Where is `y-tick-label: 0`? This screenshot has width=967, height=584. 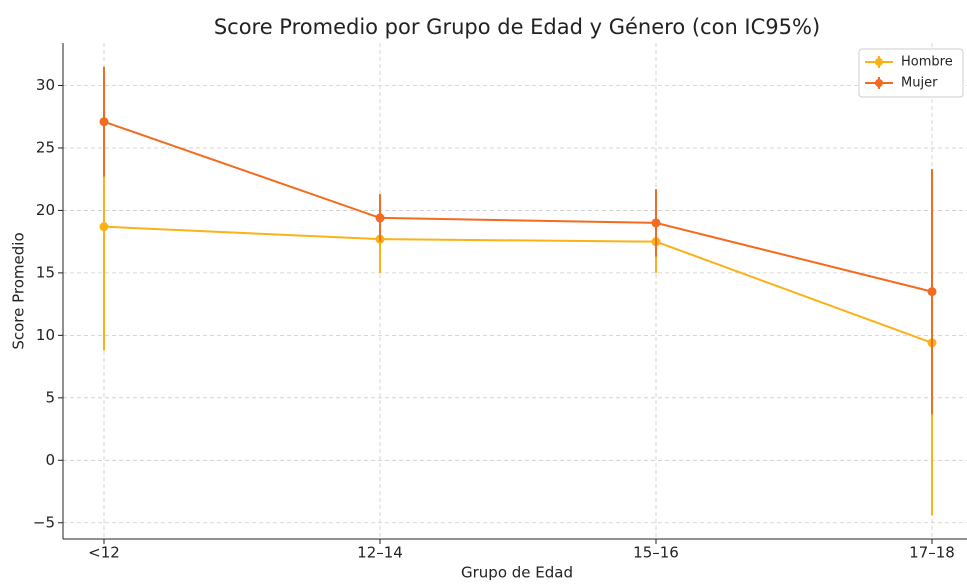
y-tick-label: 0 is located at coordinates (50, 460).